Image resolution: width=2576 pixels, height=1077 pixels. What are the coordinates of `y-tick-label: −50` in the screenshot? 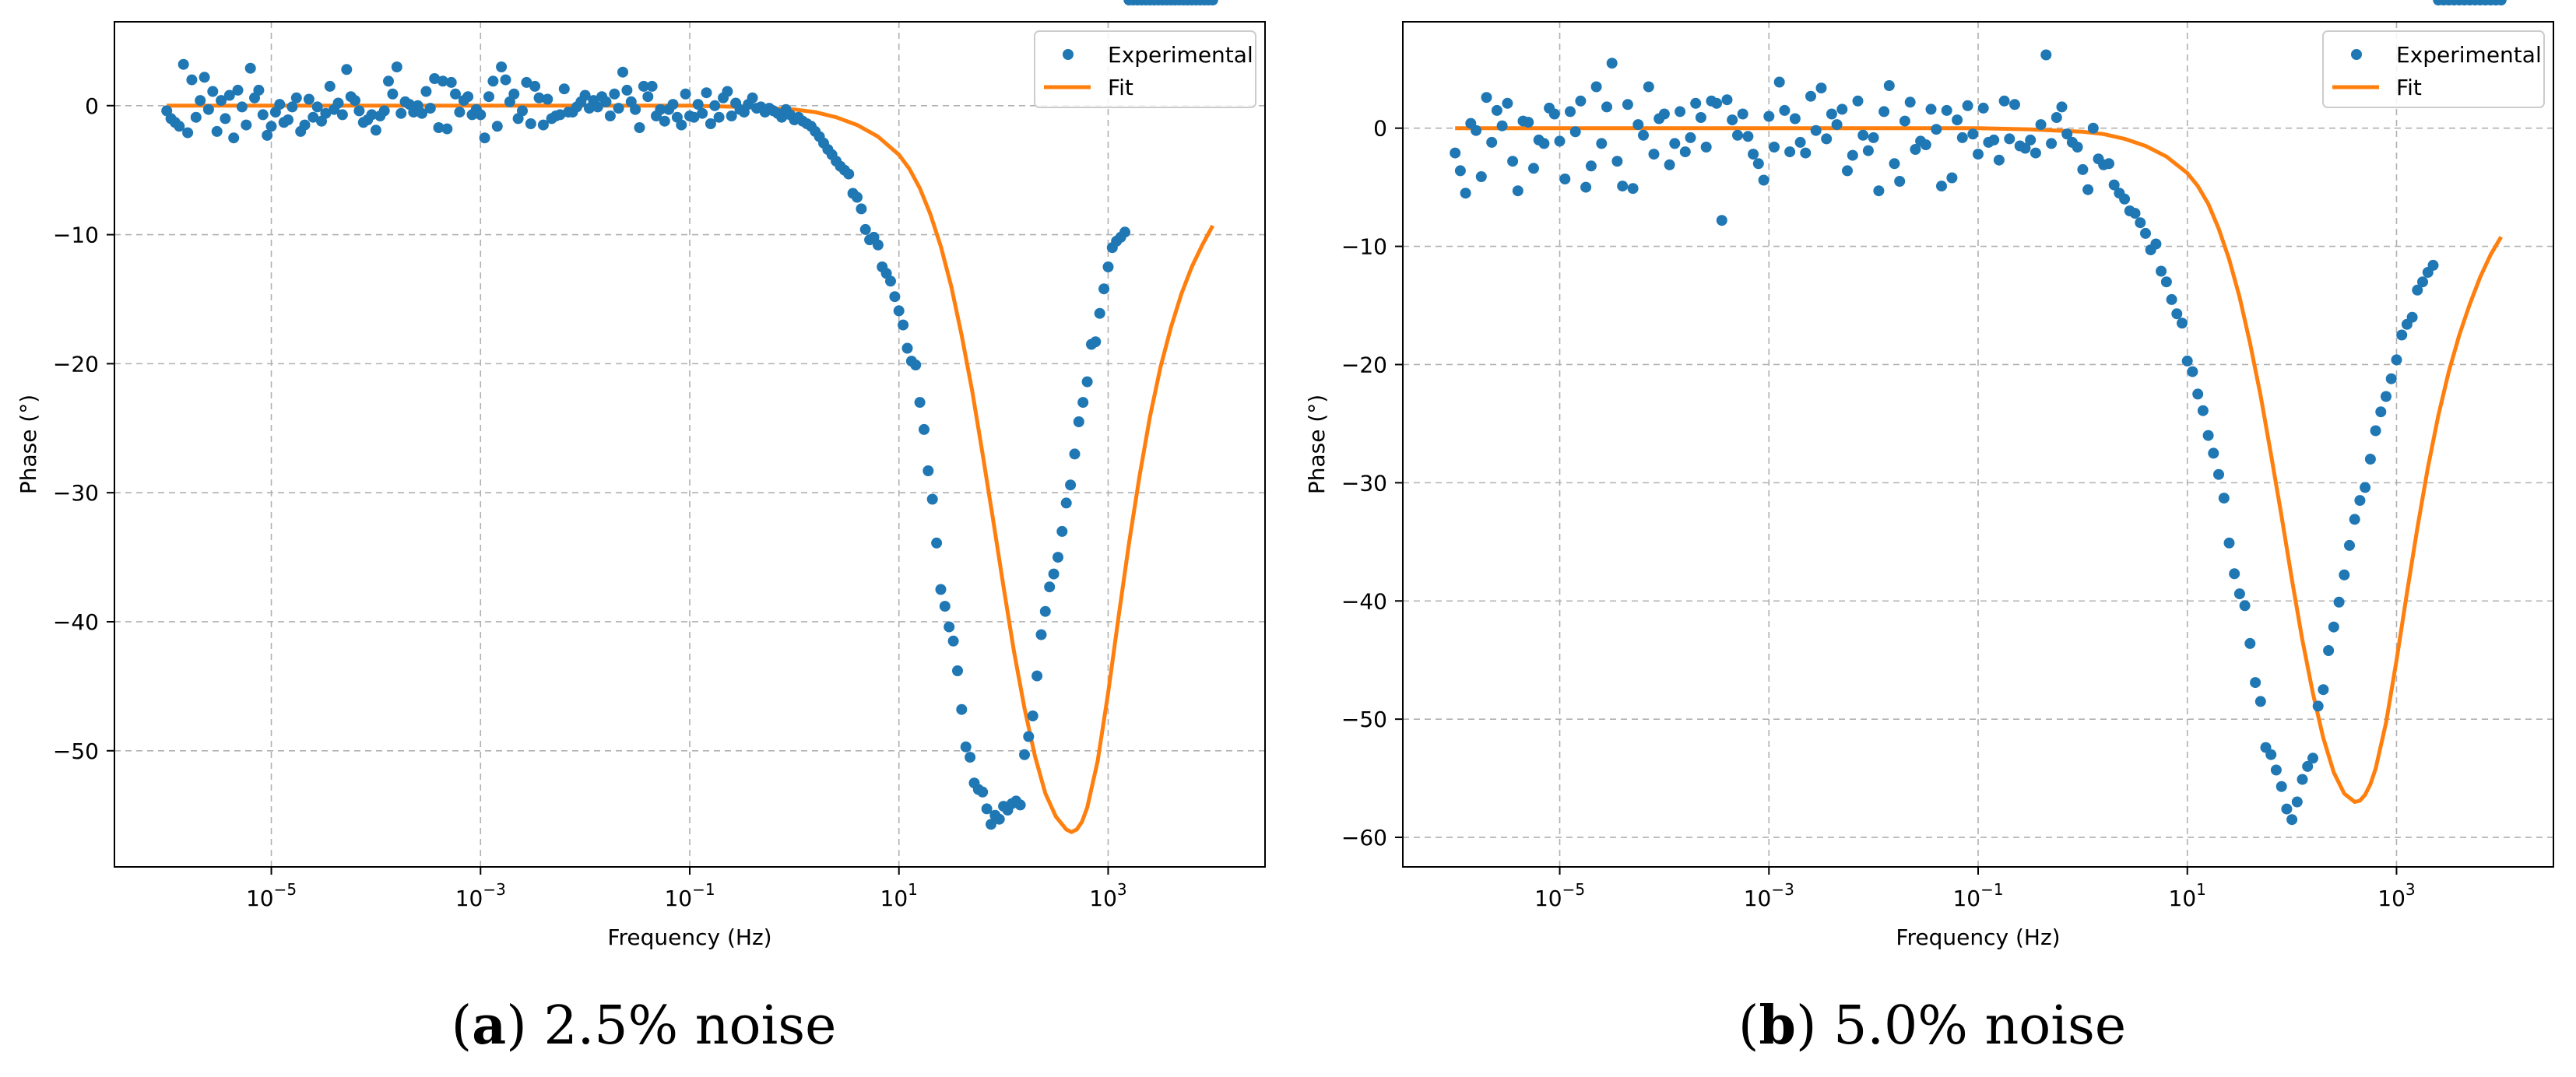 It's located at (1364, 719).